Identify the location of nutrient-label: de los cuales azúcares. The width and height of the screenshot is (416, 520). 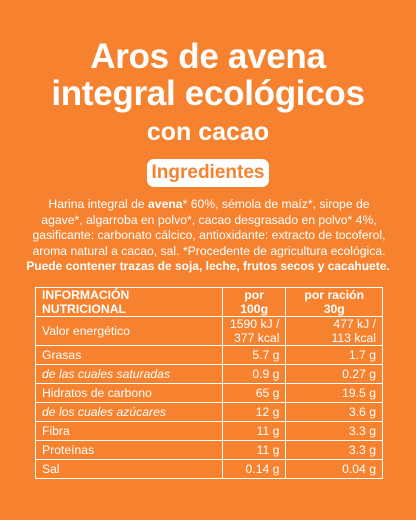
(129, 412).